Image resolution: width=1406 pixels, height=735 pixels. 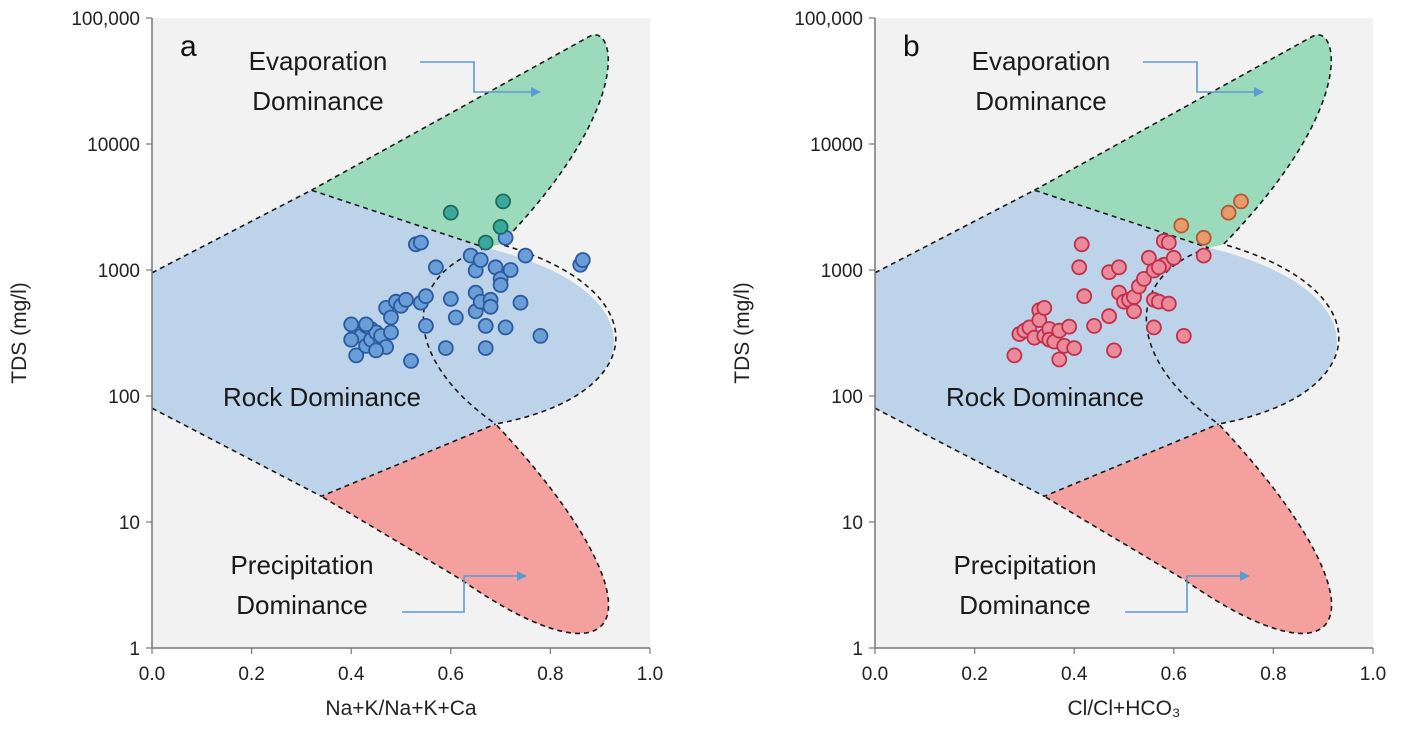 I want to click on precipitation-arrow, so click(x=1187, y=592).